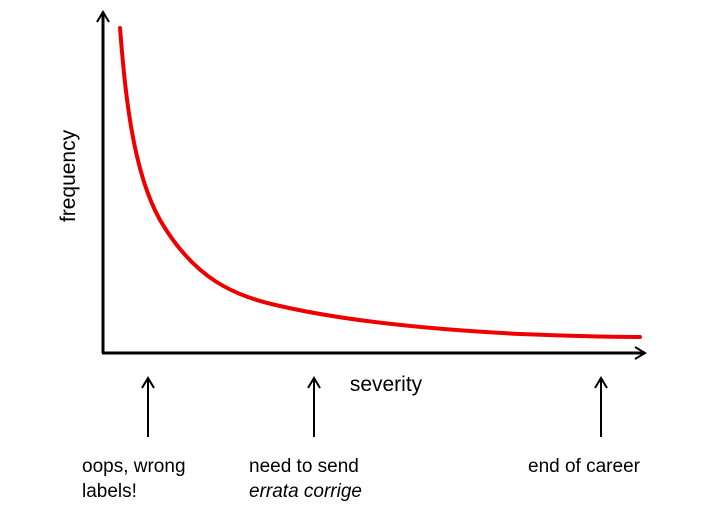 This screenshot has width=712, height=512. I want to click on annotation-errata: need to send errata corrige, so click(305, 479).